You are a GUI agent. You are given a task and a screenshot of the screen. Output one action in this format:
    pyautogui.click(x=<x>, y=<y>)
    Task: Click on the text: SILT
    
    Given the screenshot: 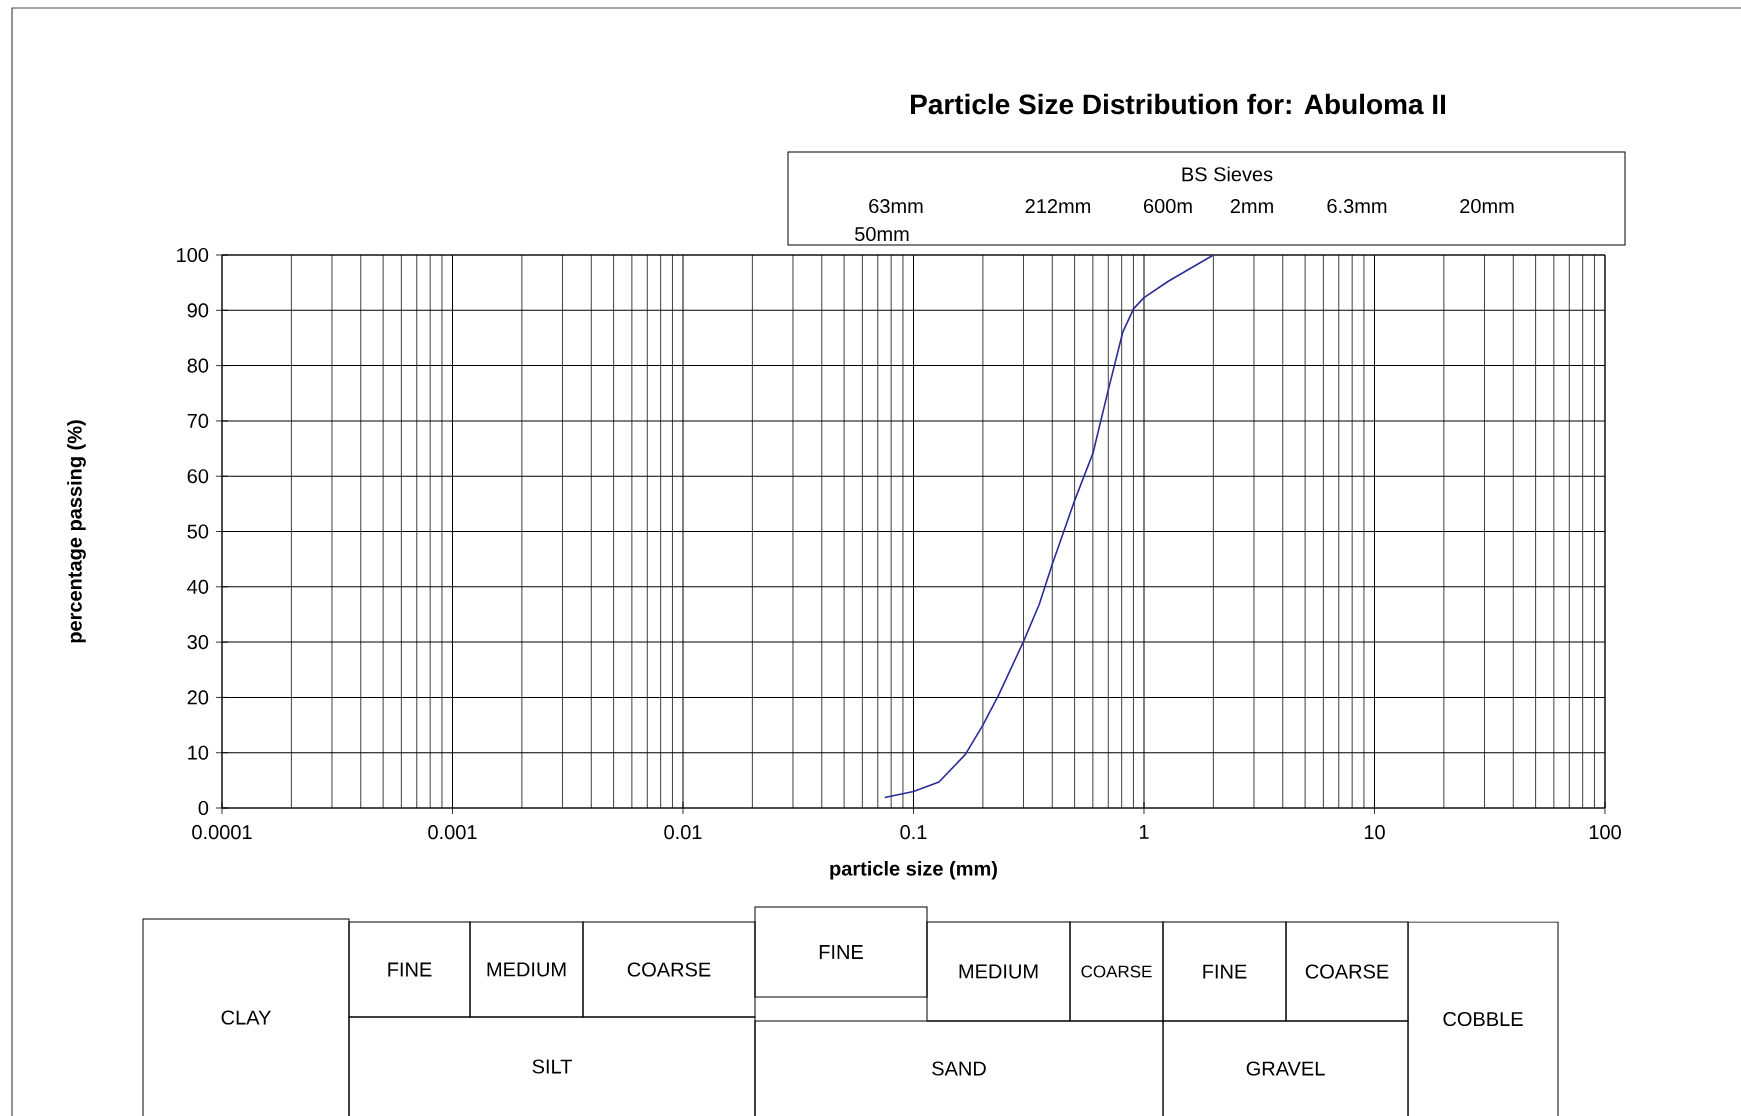 What is the action you would take?
    pyautogui.click(x=552, y=1066)
    